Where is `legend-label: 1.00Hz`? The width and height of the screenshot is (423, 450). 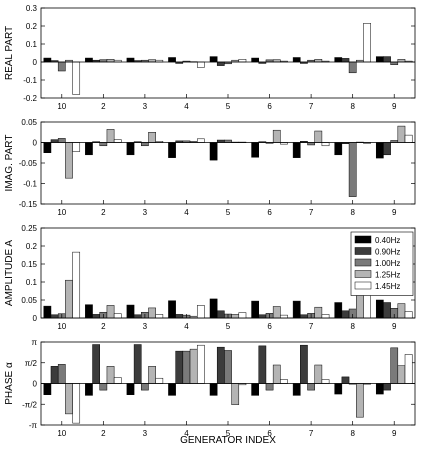 legend-label: 1.00Hz is located at coordinates (387, 263).